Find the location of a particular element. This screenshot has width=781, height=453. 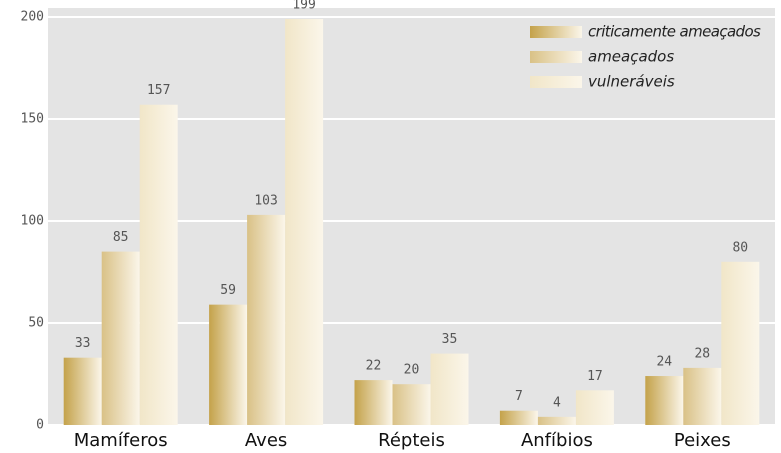

x-tick-label: Aves is located at coordinates (266, 440).